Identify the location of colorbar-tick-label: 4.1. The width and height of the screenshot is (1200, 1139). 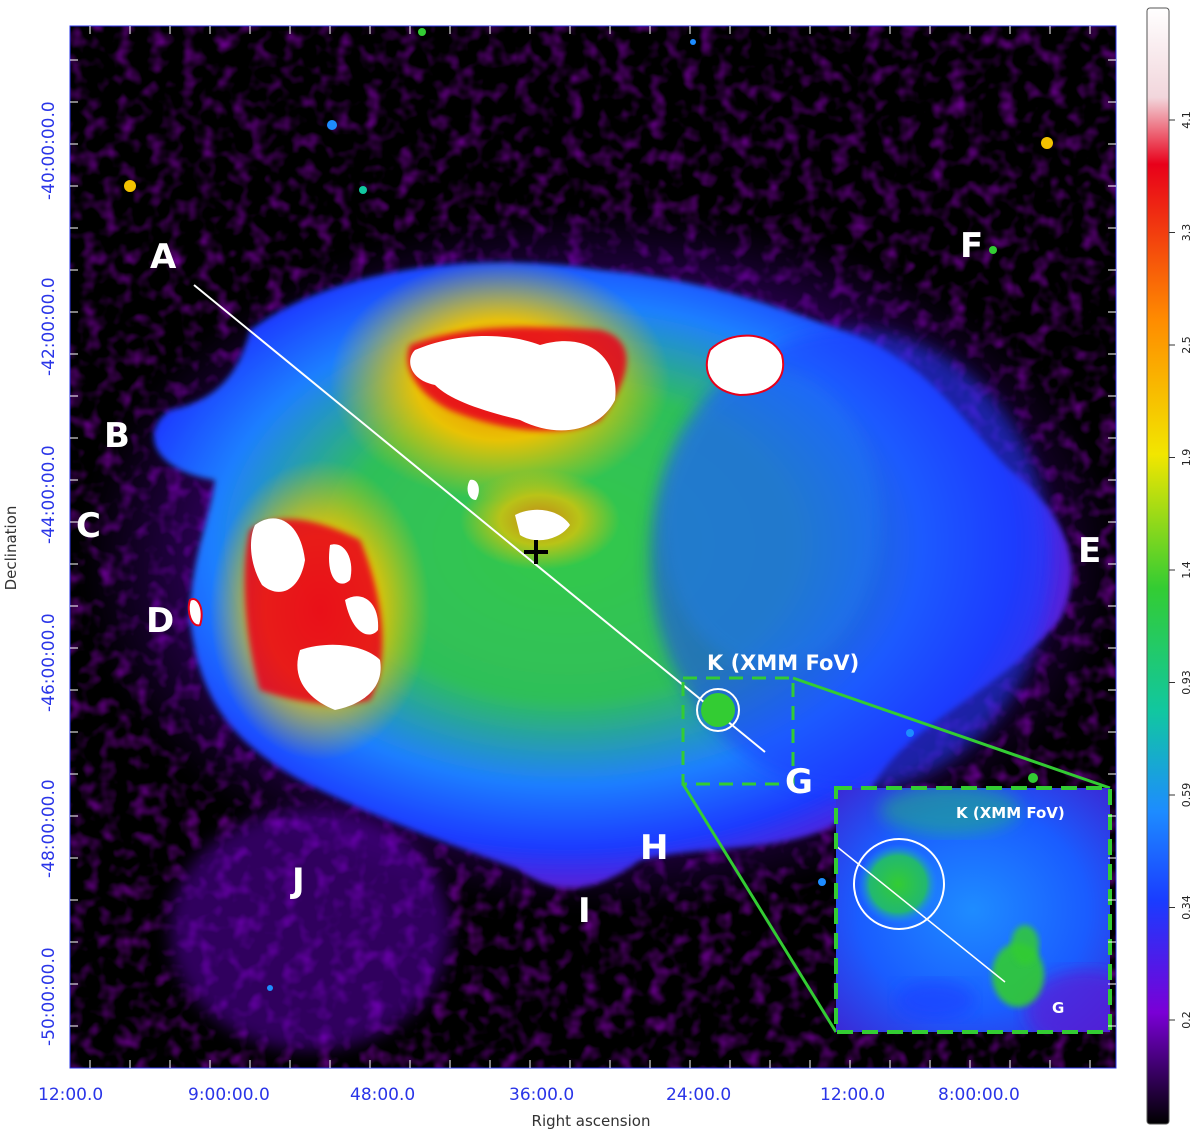
(1186, 120).